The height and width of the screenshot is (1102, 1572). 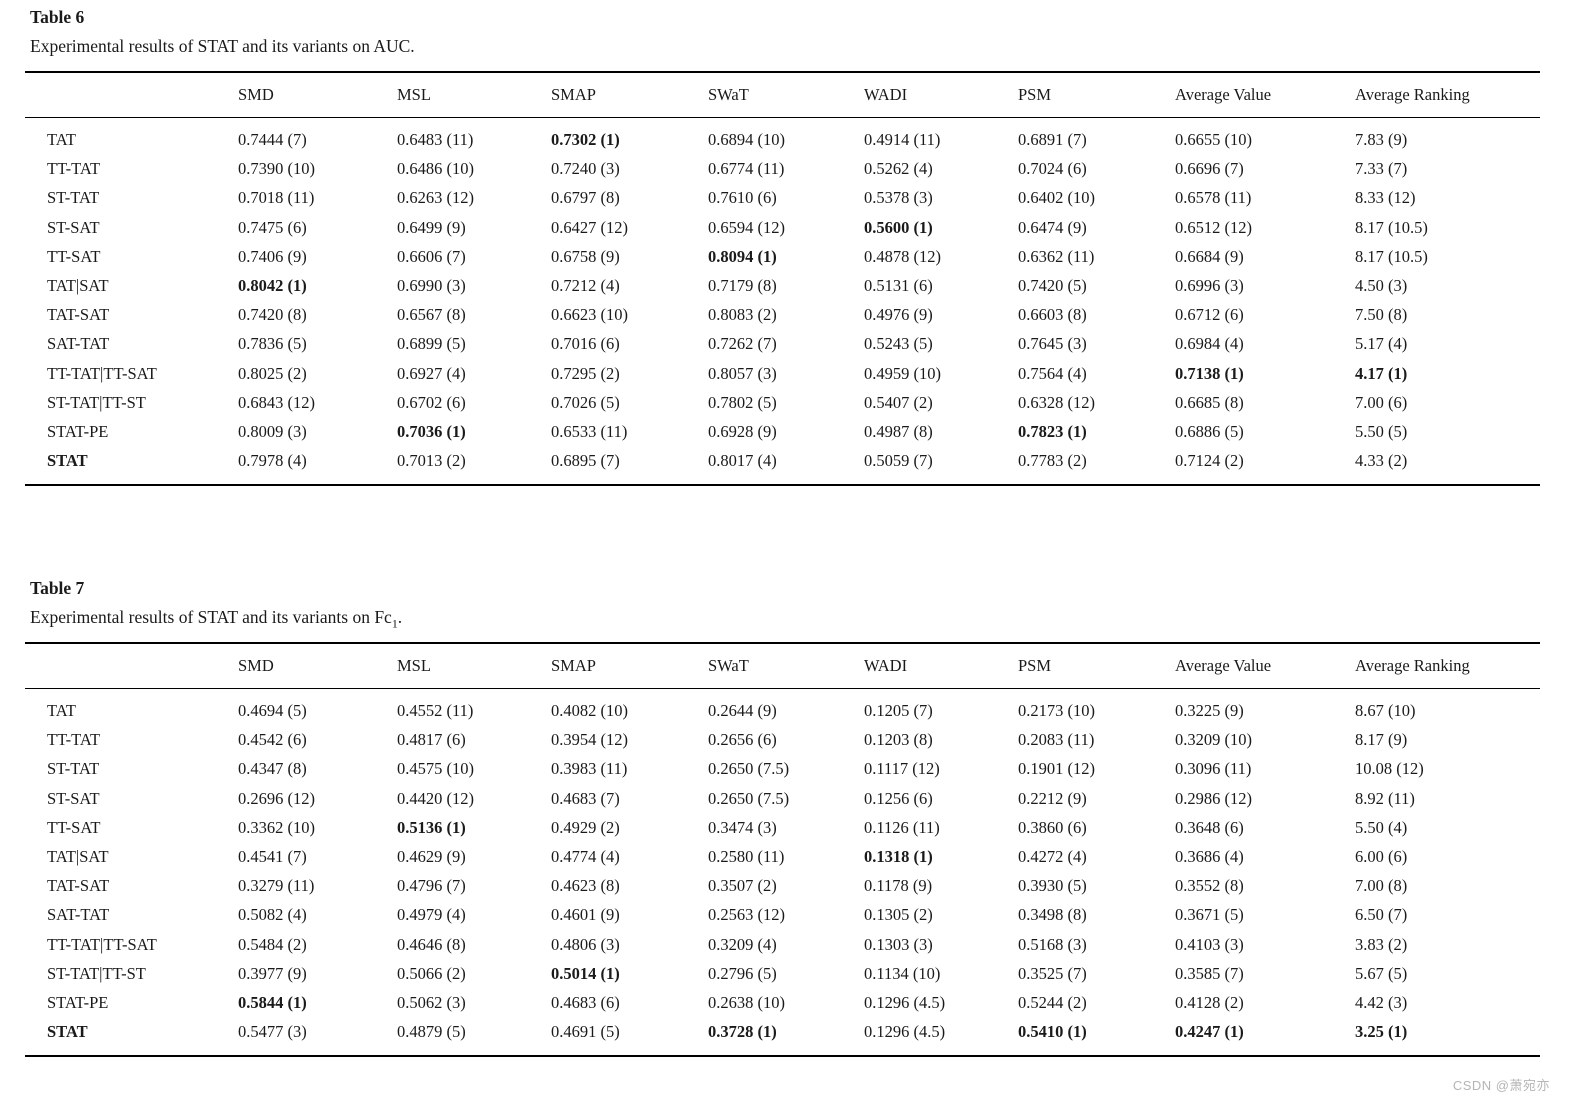 What do you see at coordinates (1381, 944) in the screenshot?
I see `table-cell: 3.83 (2)` at bounding box center [1381, 944].